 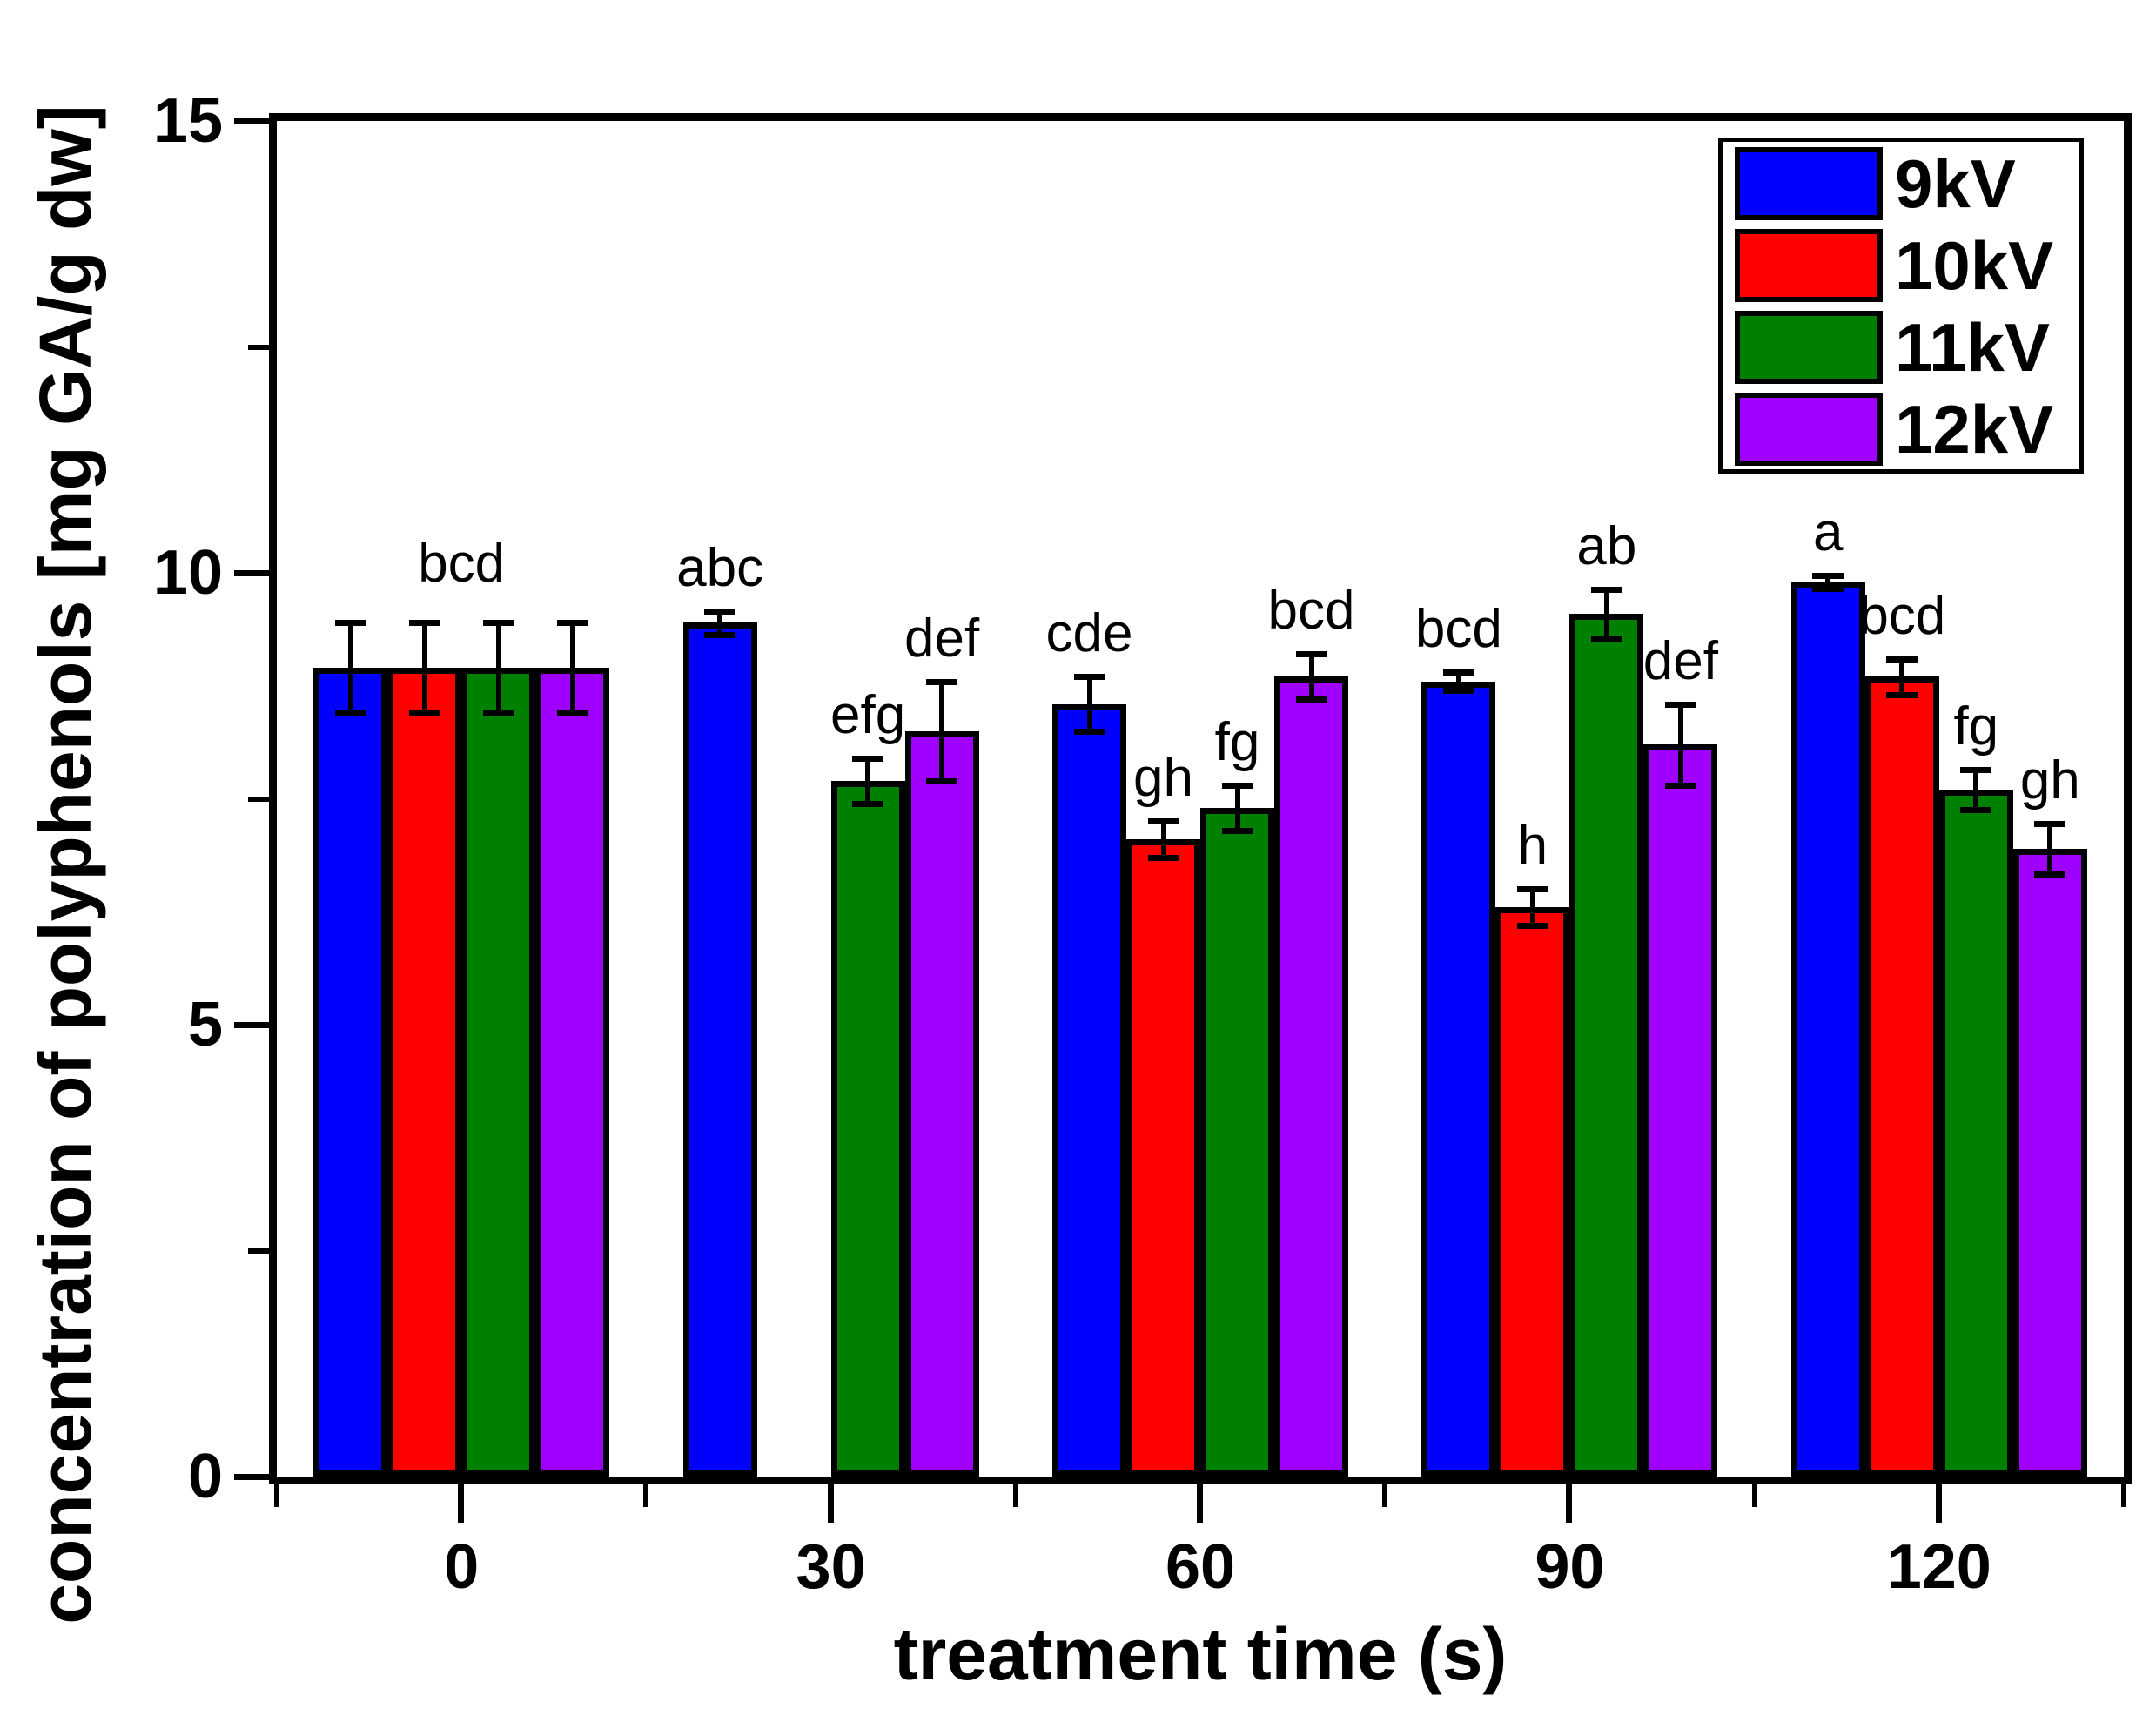 I want to click on significance-letter-11kV-60: fg, so click(x=1237, y=741).